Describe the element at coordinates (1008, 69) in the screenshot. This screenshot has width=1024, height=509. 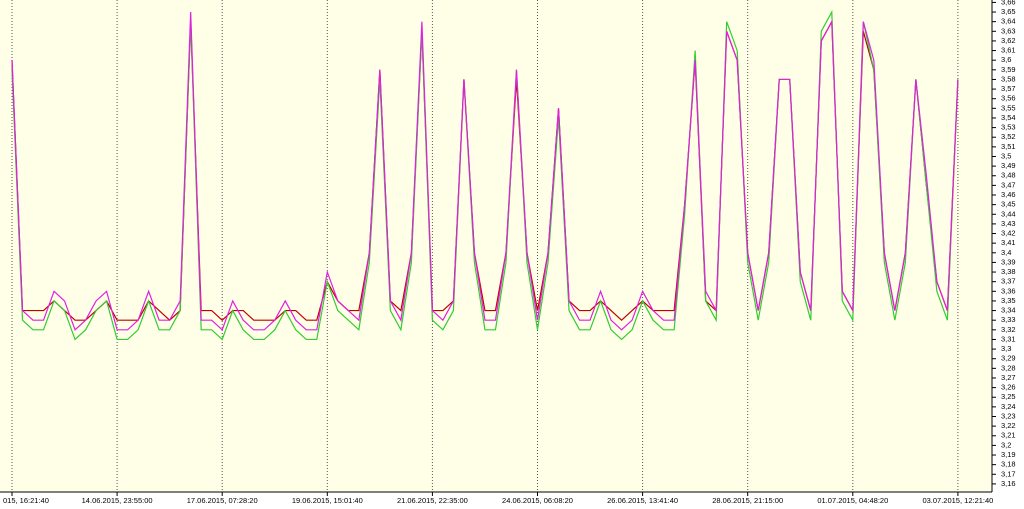
I see `y-tick-label: 3,59` at that location.